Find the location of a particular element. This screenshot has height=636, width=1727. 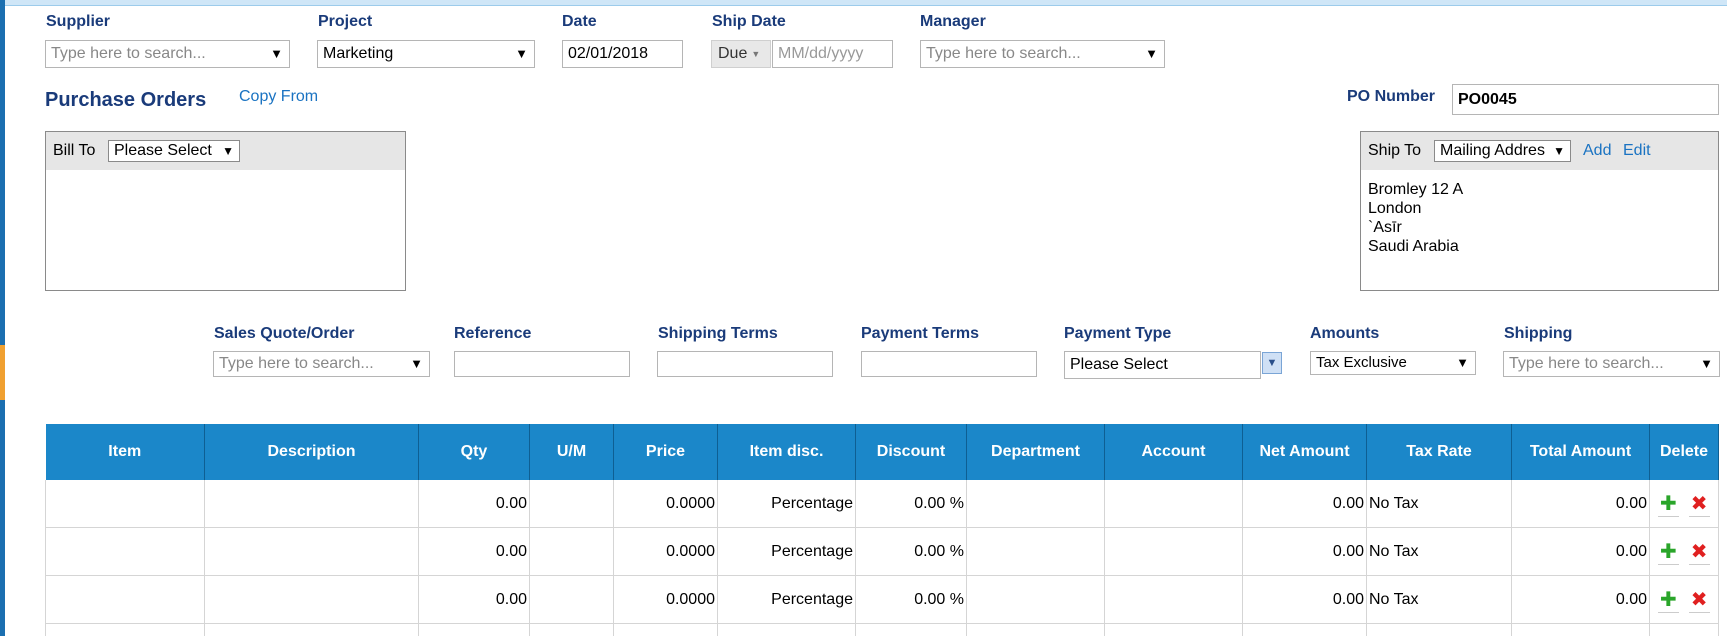

ship-date-mode-dropdown: Due ▼ is located at coordinates (741, 54).